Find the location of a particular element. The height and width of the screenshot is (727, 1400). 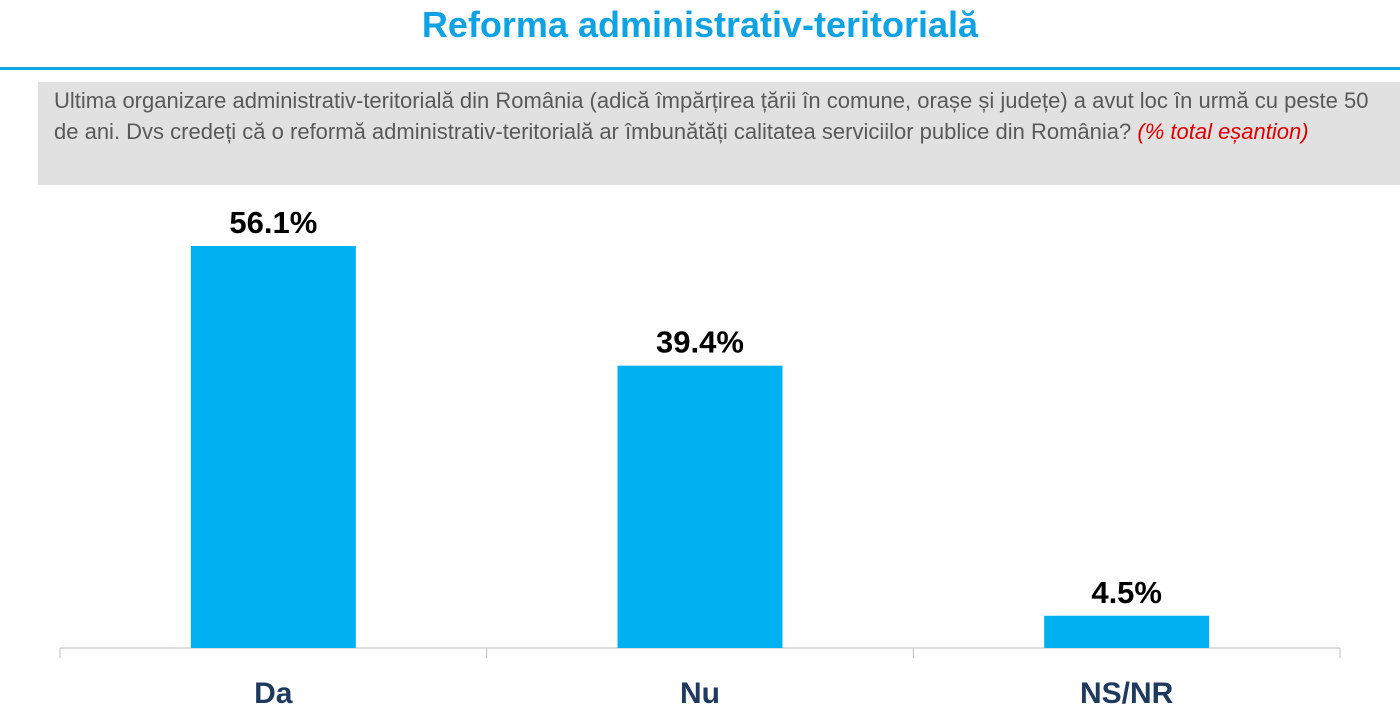

title-rule is located at coordinates (700, 68).